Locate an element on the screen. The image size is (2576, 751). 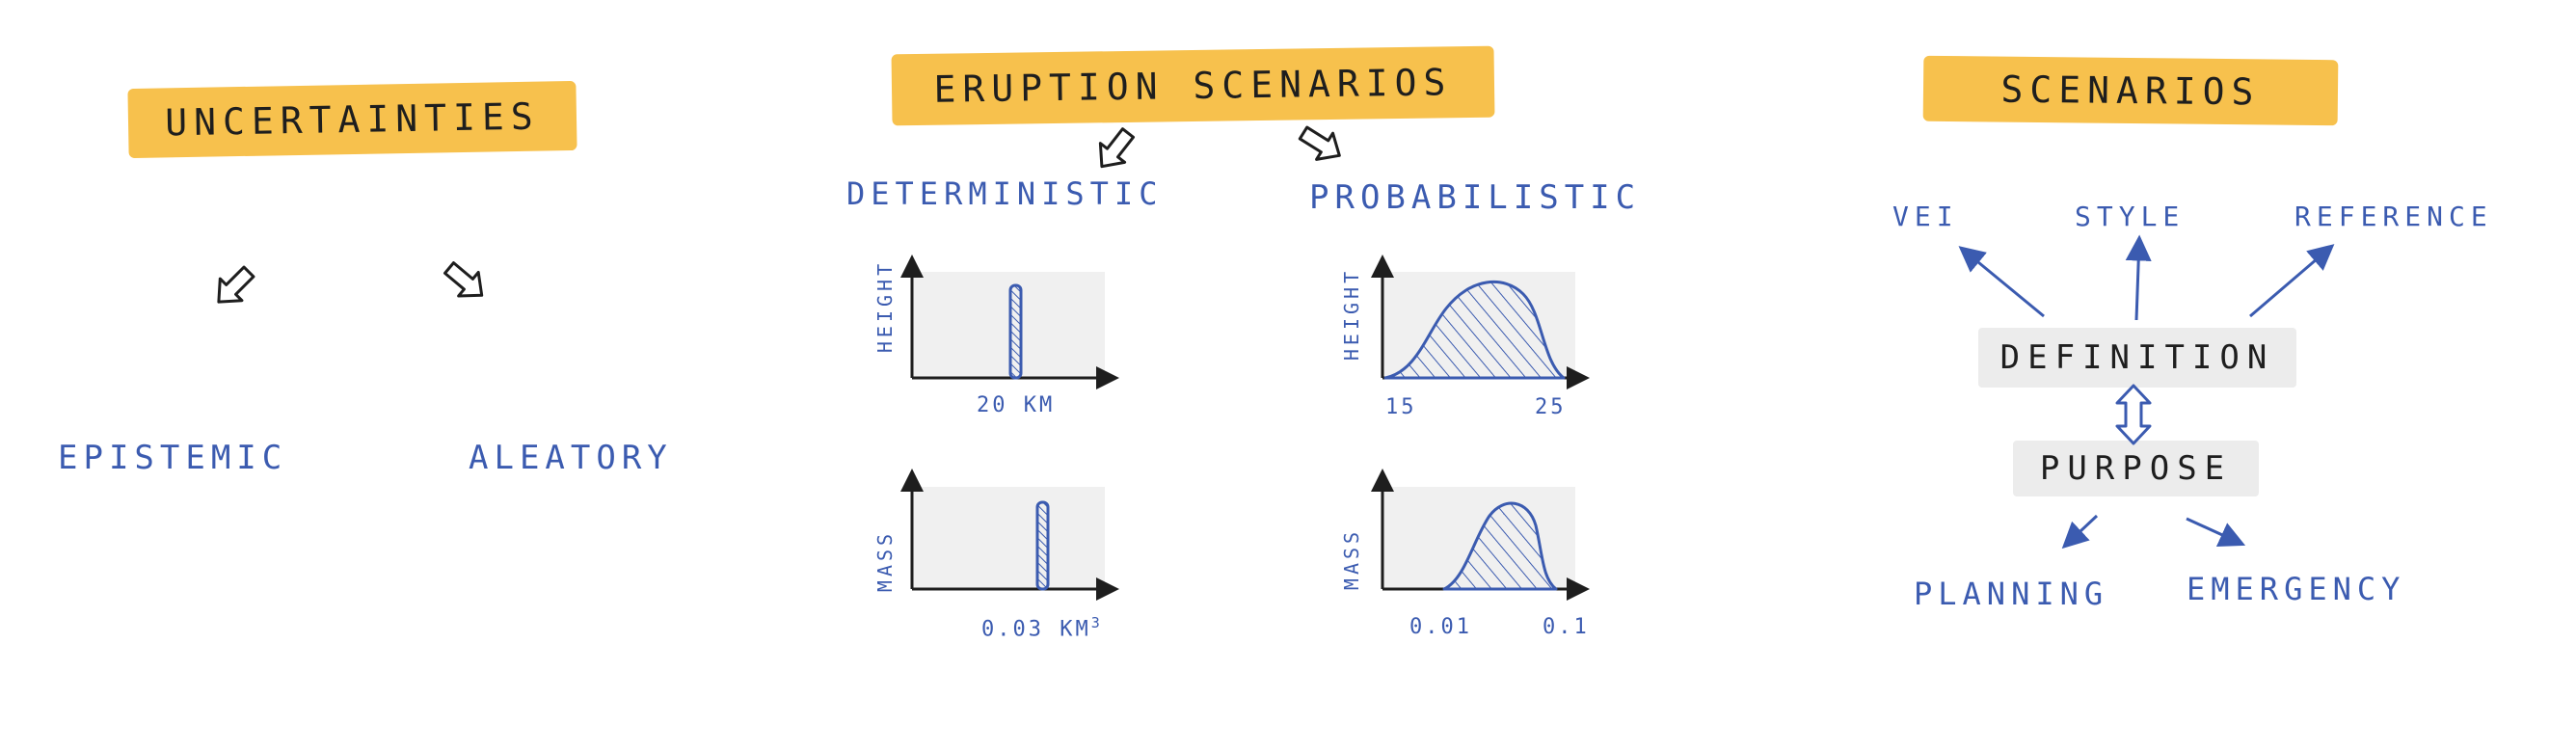
det-height-chart is located at coordinates (1009, 322).